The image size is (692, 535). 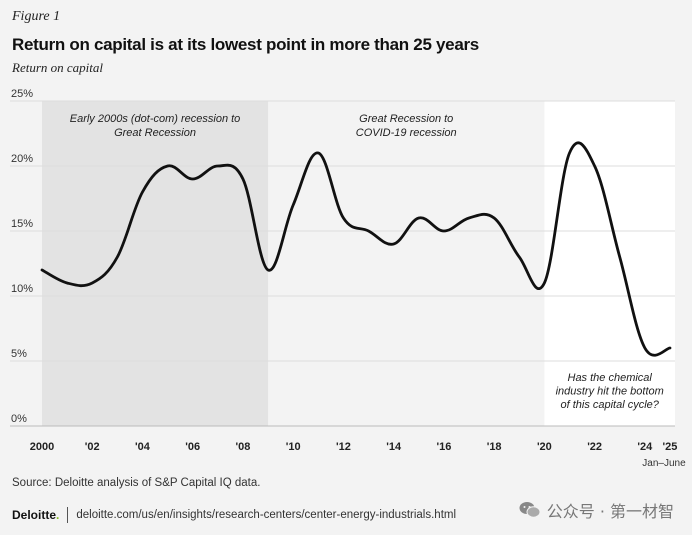 What do you see at coordinates (22, 159) in the screenshot?
I see `y-tick-label: 20%` at bounding box center [22, 159].